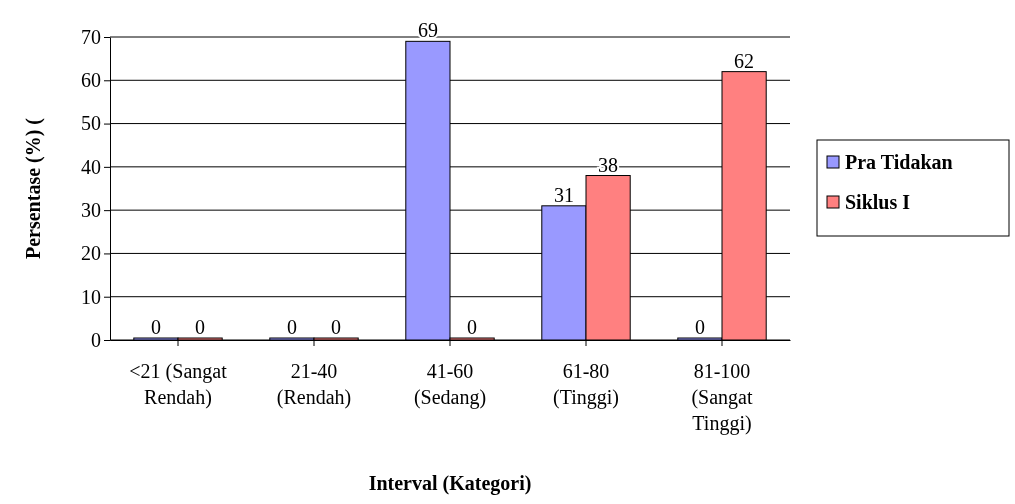 Image resolution: width=1015 pixels, height=504 pixels. Describe the element at coordinates (722, 397) in the screenshot. I see `x-tick-label: 81-100 (Sangat Tinggi)` at that location.